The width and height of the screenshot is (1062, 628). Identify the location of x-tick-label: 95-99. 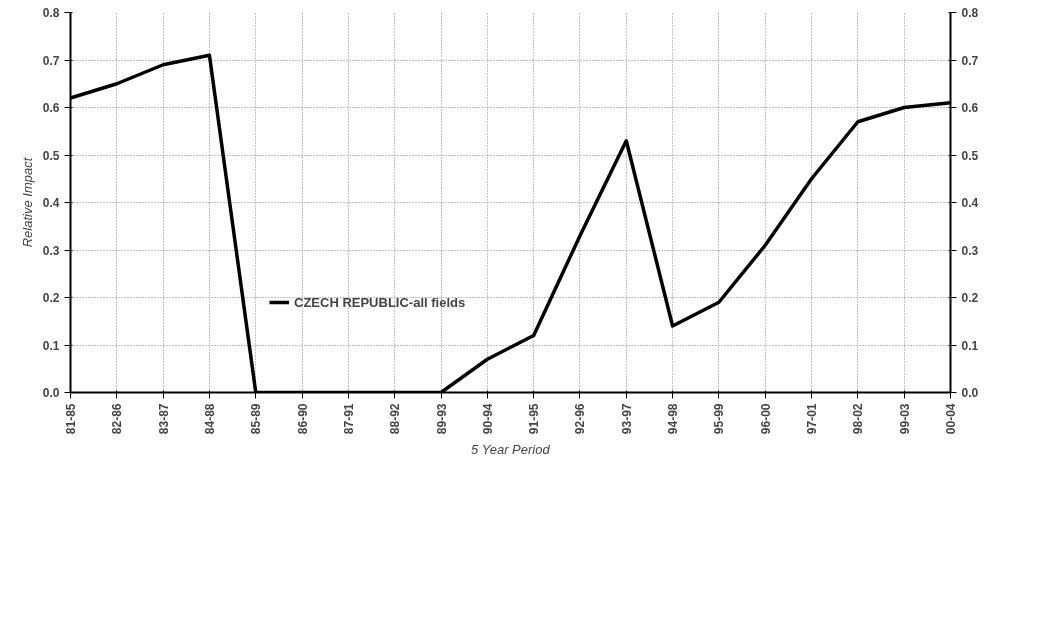
(719, 419).